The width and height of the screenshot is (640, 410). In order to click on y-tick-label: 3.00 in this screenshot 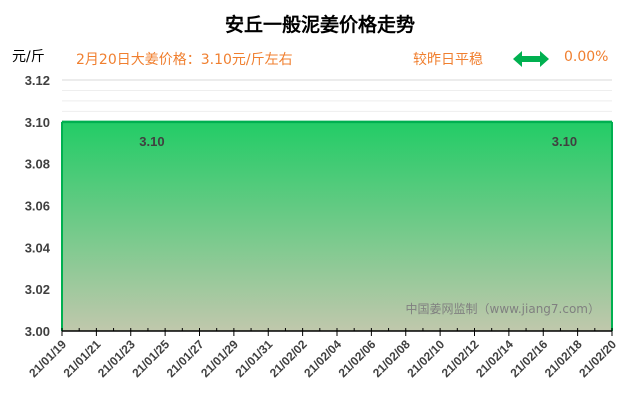, I will do `click(37, 331)`.